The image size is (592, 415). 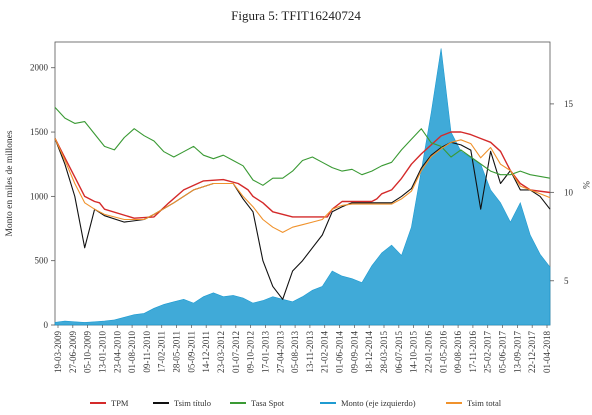 What do you see at coordinates (120, 403) in the screenshot?
I see `legend-label: TPM` at bounding box center [120, 403].